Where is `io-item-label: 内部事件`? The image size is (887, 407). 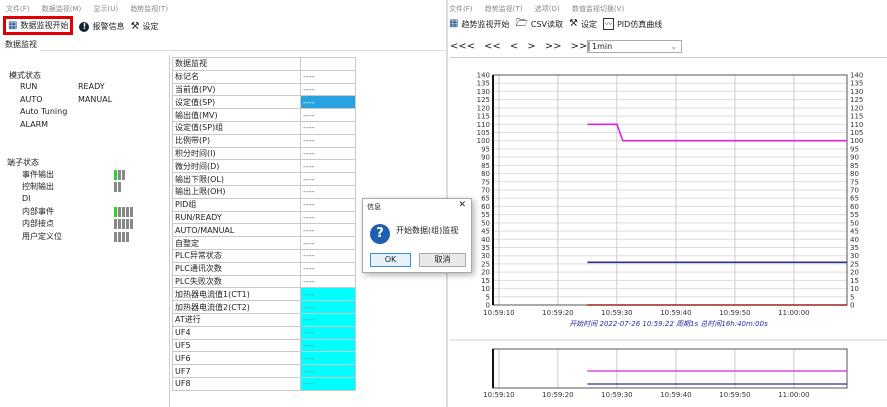
io-item-label: 内部事件 is located at coordinates (38, 211).